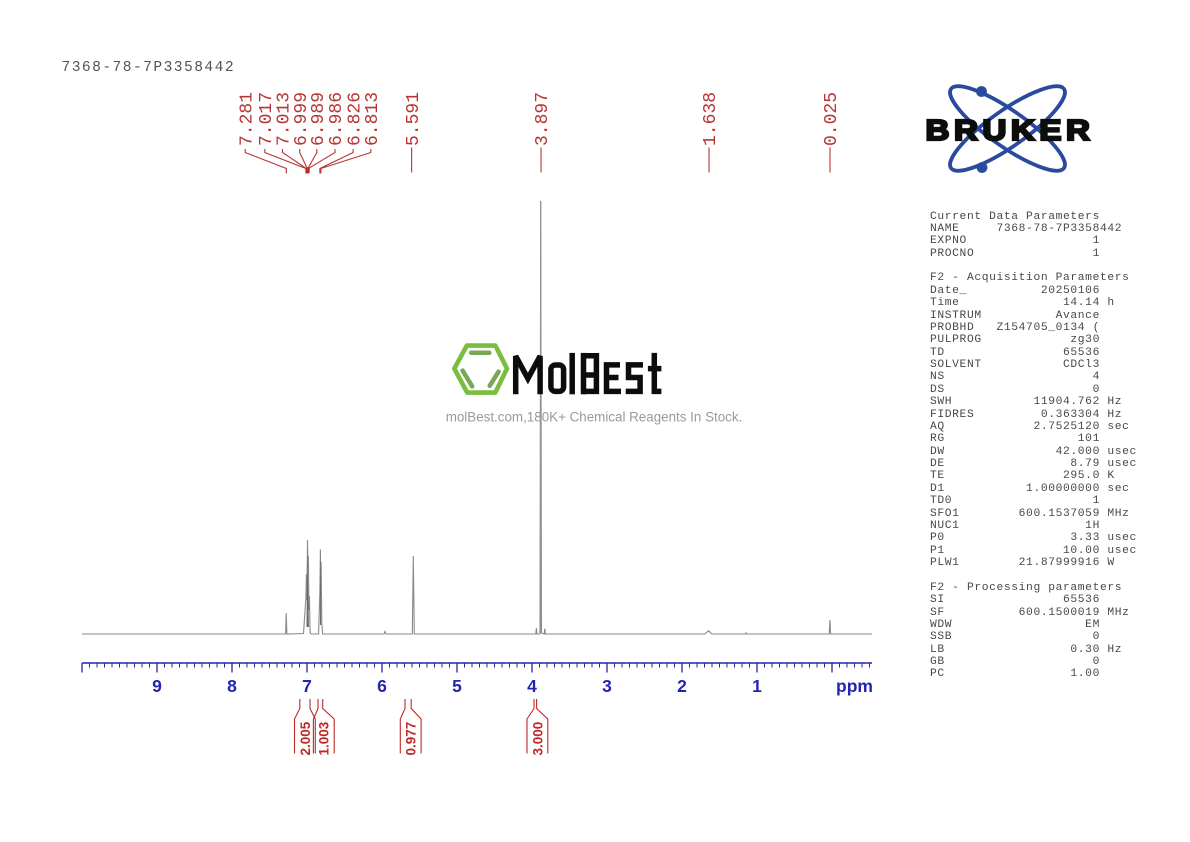 Image resolution: width=1190 pixels, height=842 pixels. What do you see at coordinates (607, 686) in the screenshot?
I see `svg-text: 3` at bounding box center [607, 686].